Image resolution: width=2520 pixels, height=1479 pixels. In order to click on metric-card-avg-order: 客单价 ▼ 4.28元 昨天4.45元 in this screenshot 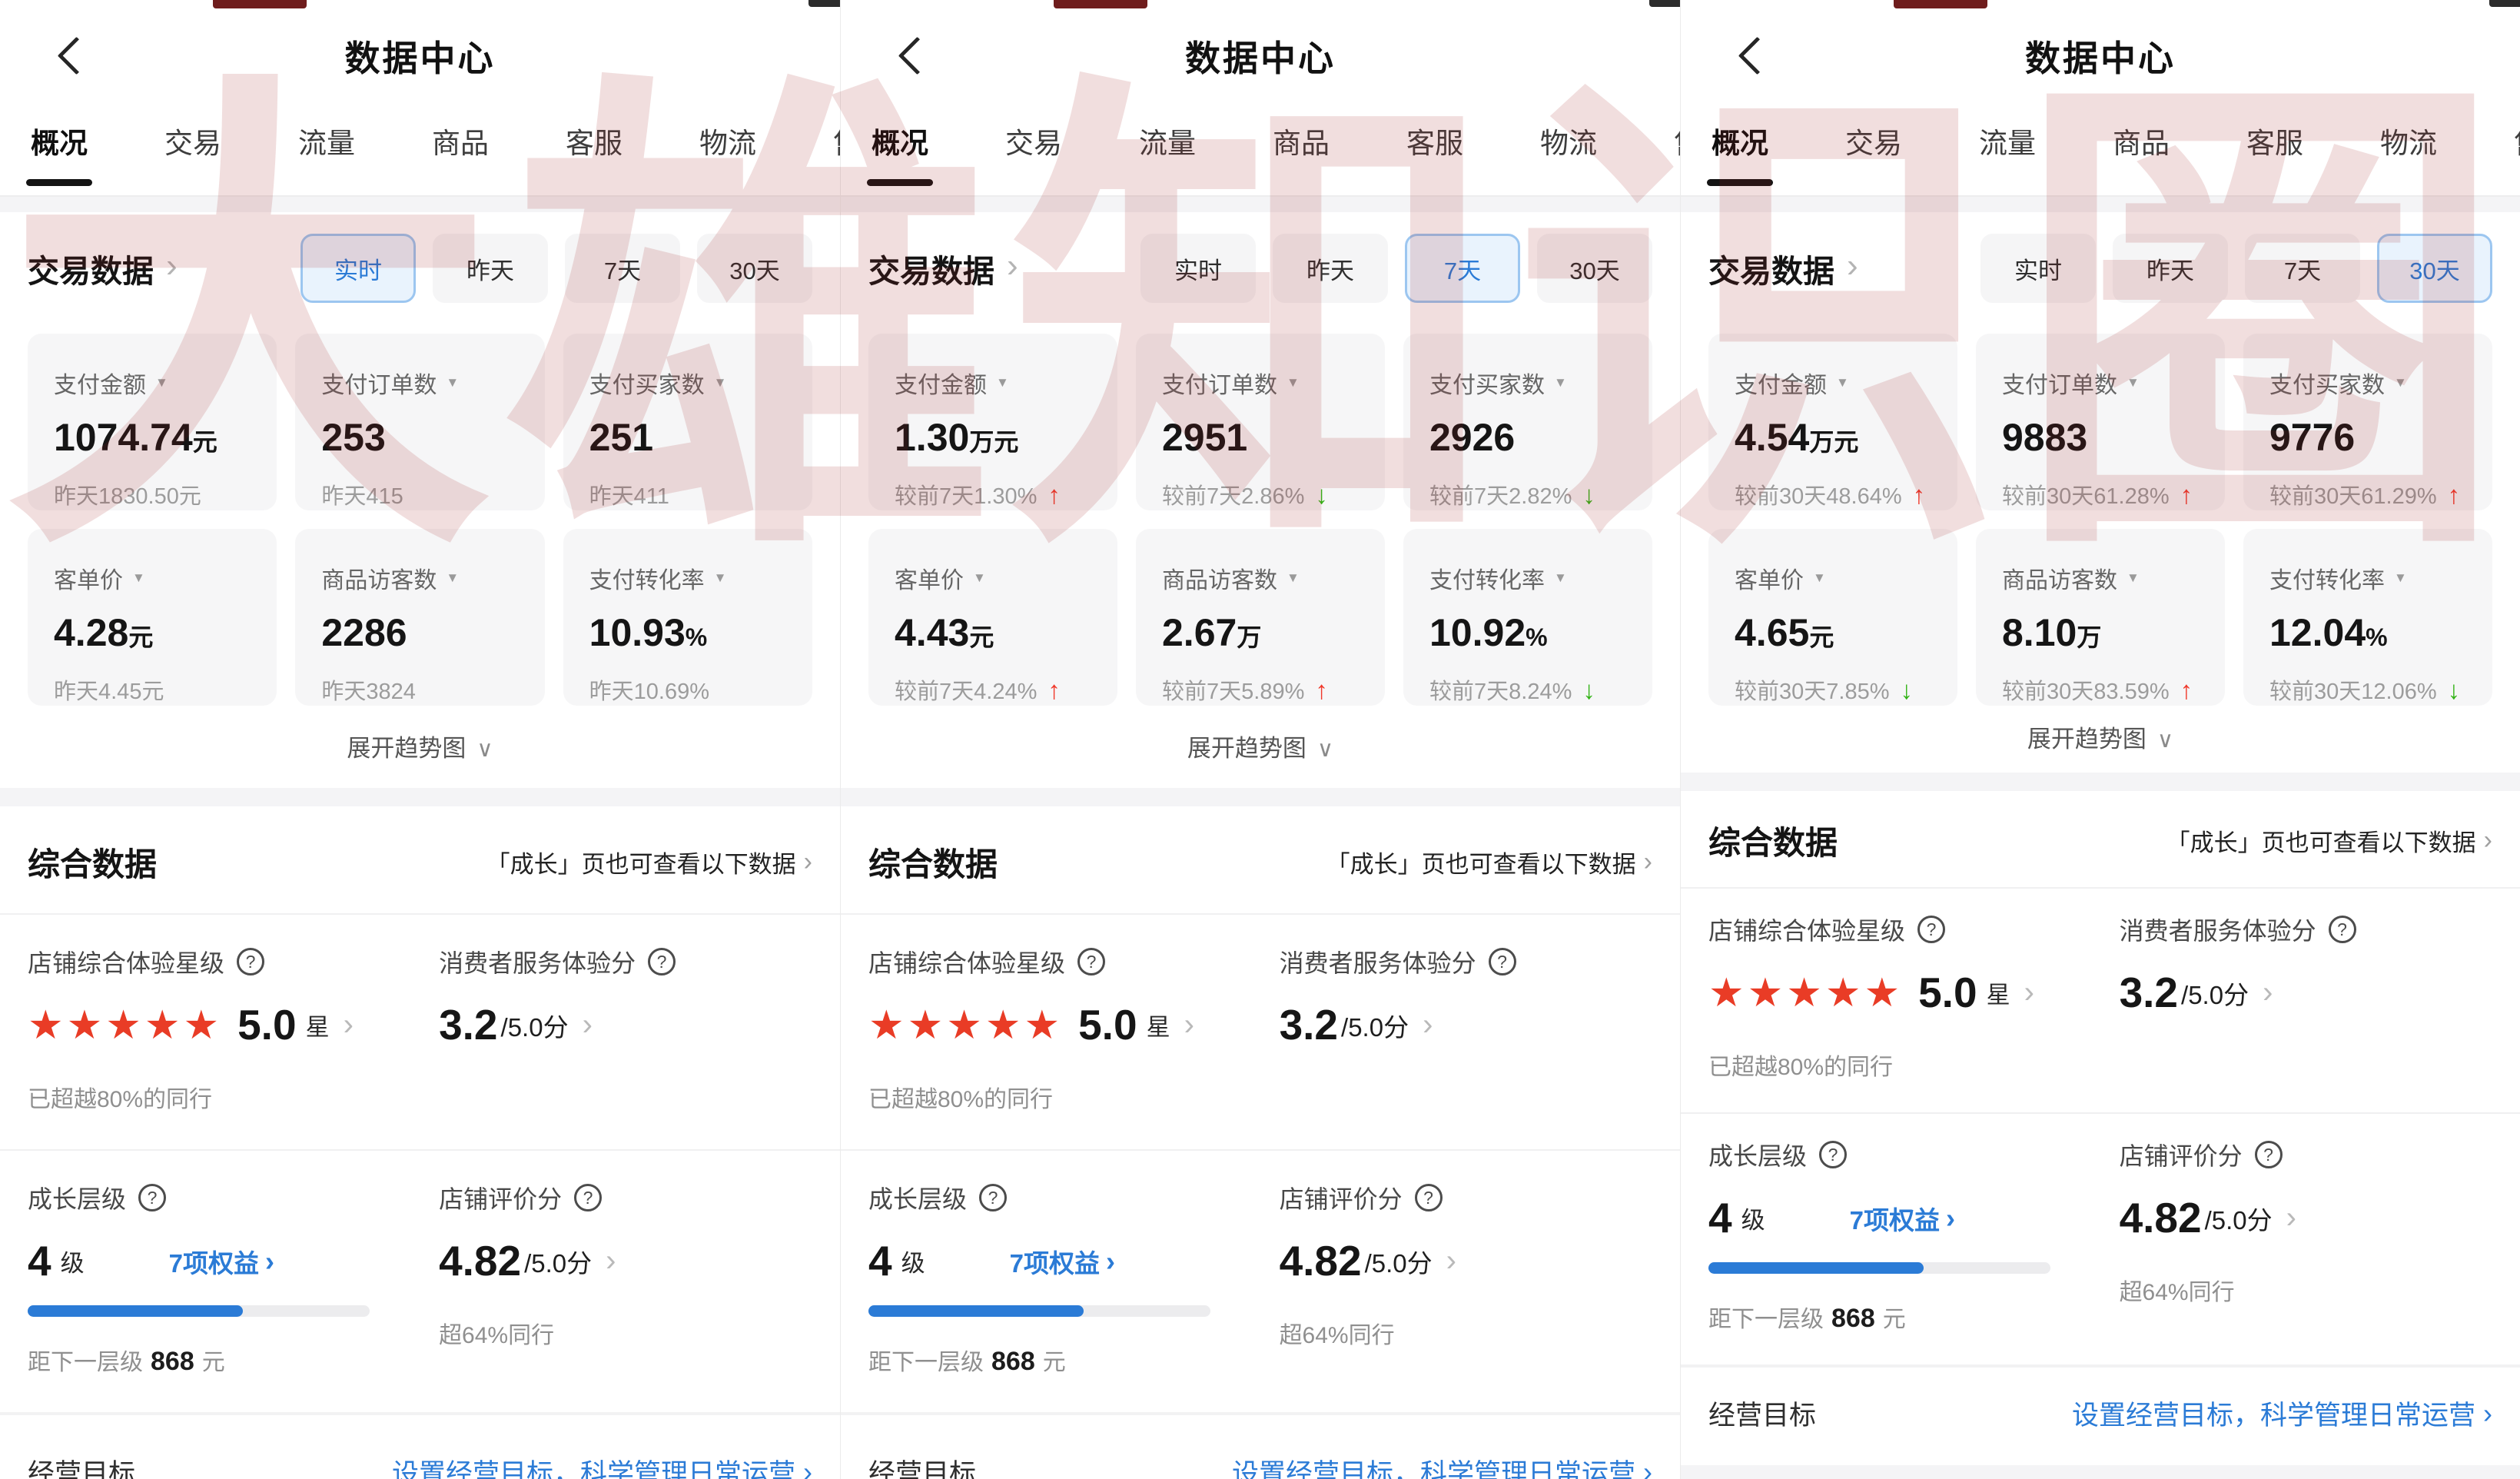, I will do `click(152, 617)`.